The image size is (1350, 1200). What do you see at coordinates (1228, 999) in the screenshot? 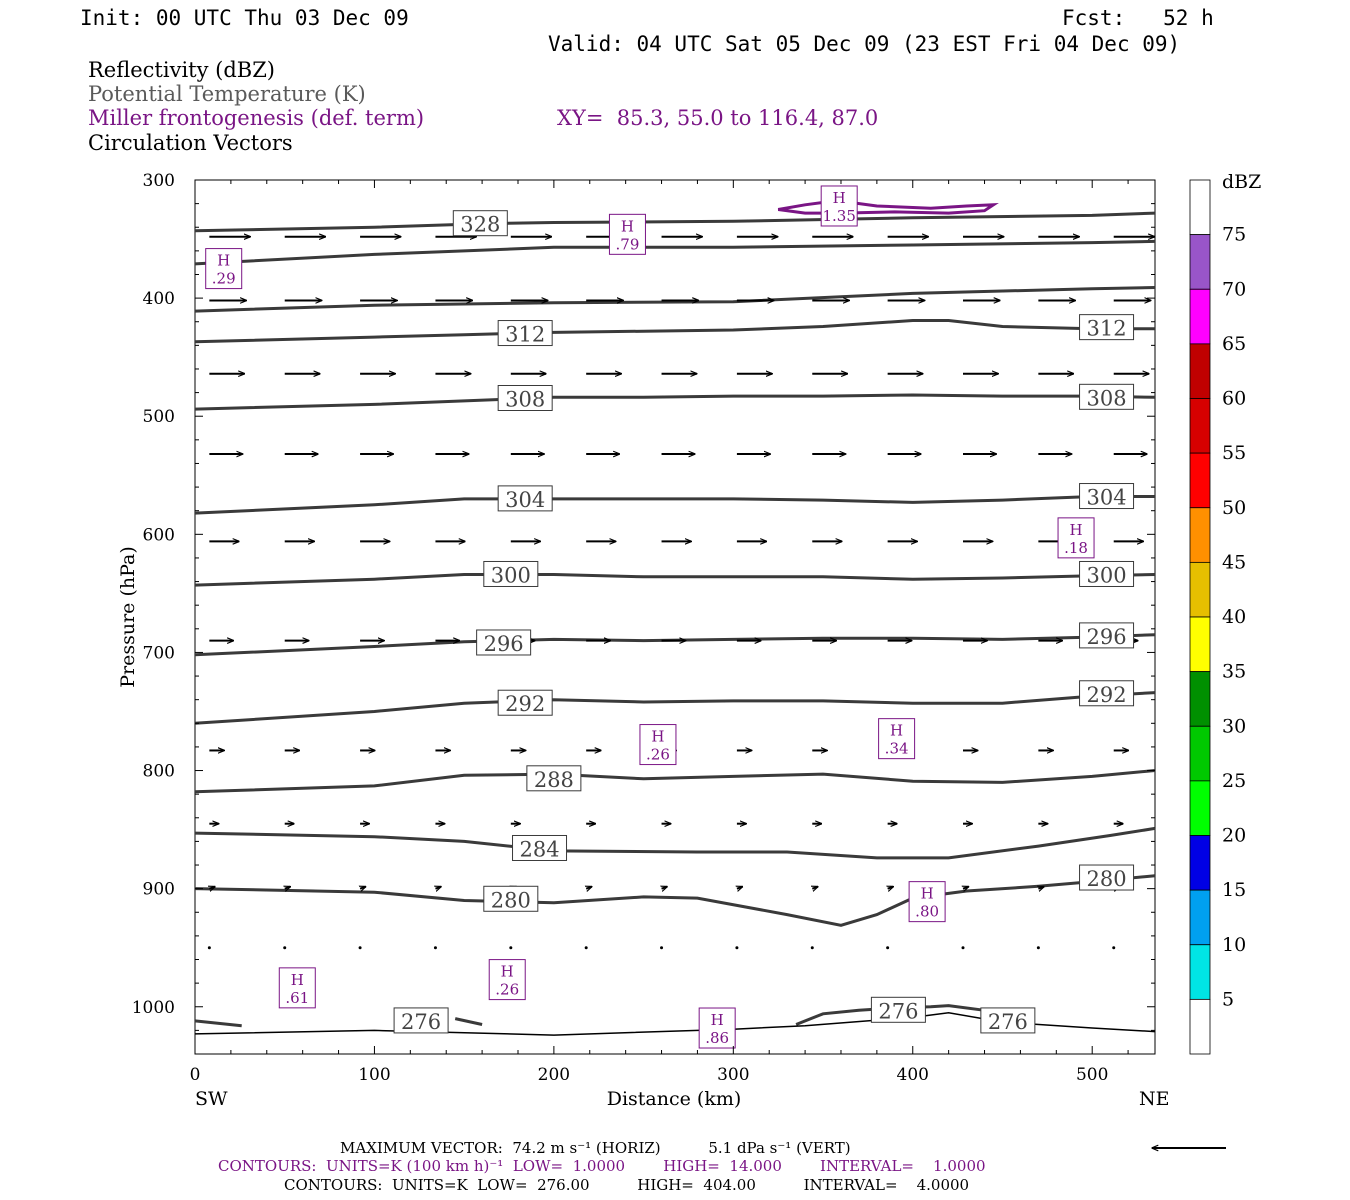
I see `colorbar-label: 5` at bounding box center [1228, 999].